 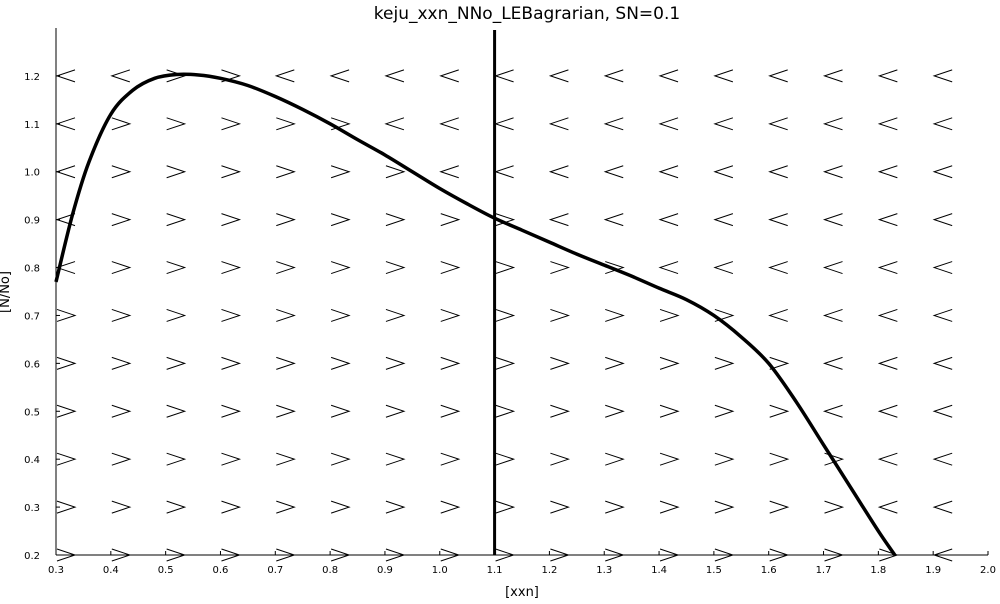 I want to click on x-tick-label: 2.0, so click(x=988, y=570).